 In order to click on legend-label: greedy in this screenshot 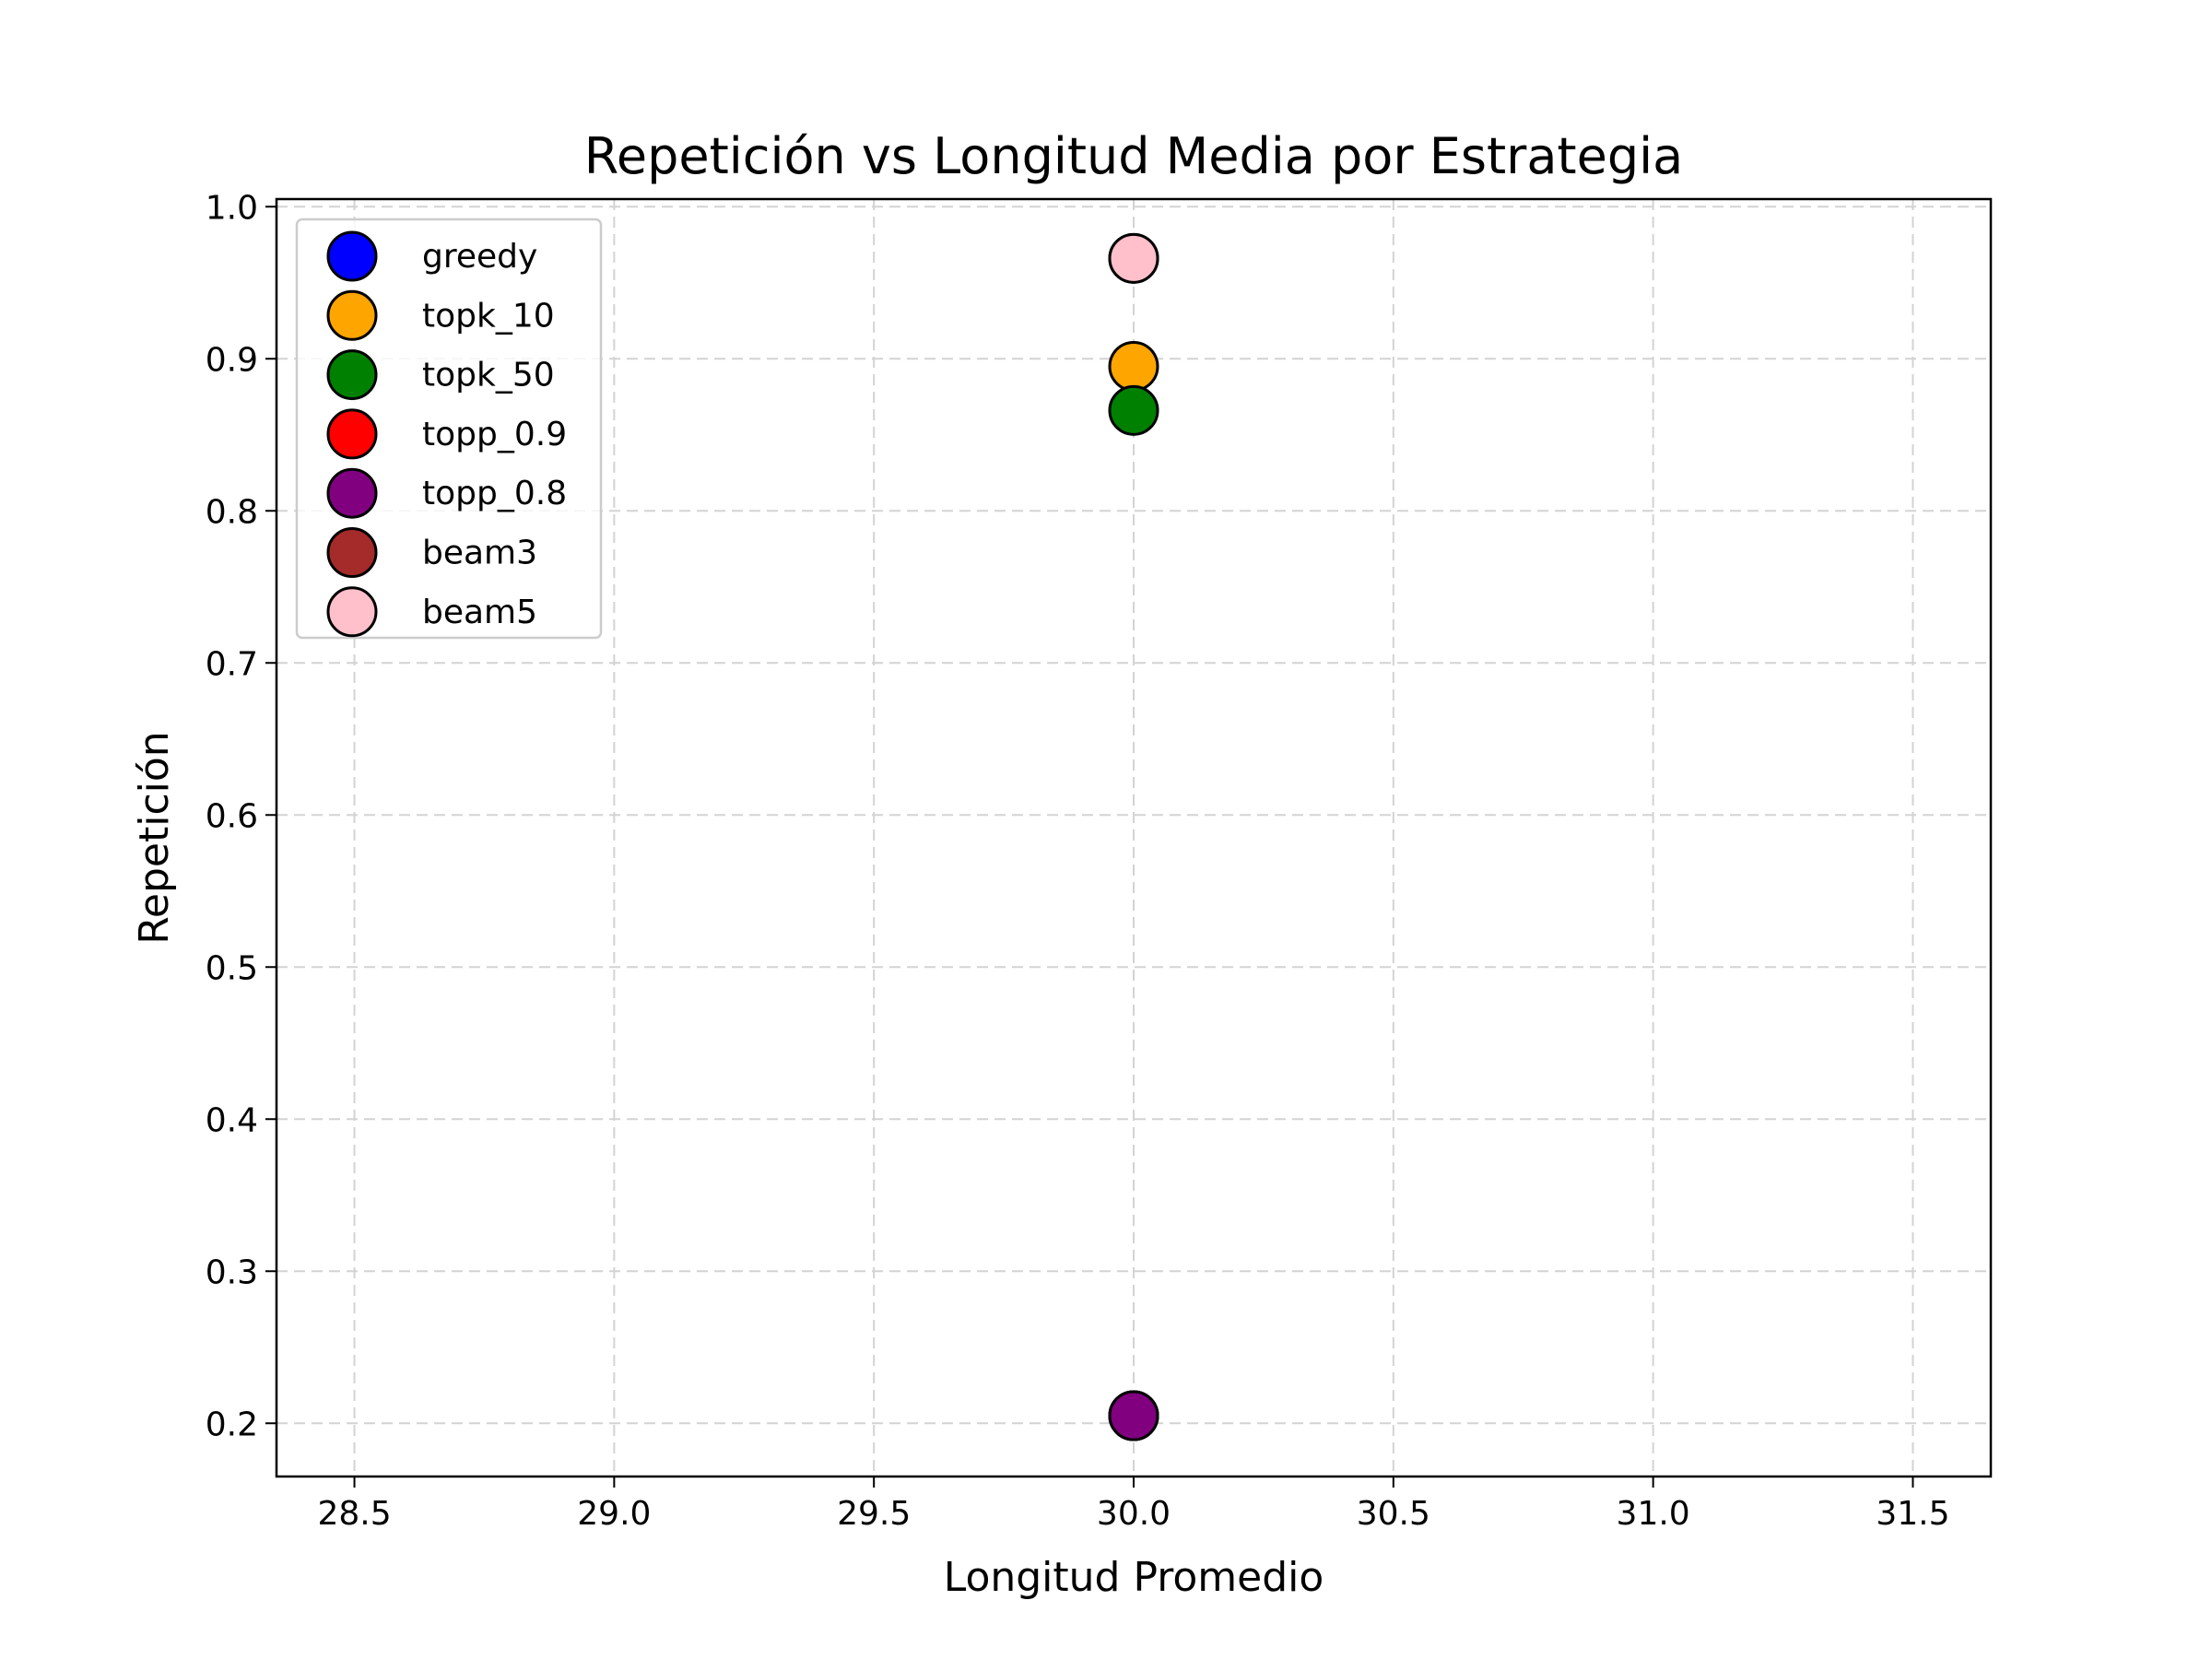, I will do `click(479, 257)`.